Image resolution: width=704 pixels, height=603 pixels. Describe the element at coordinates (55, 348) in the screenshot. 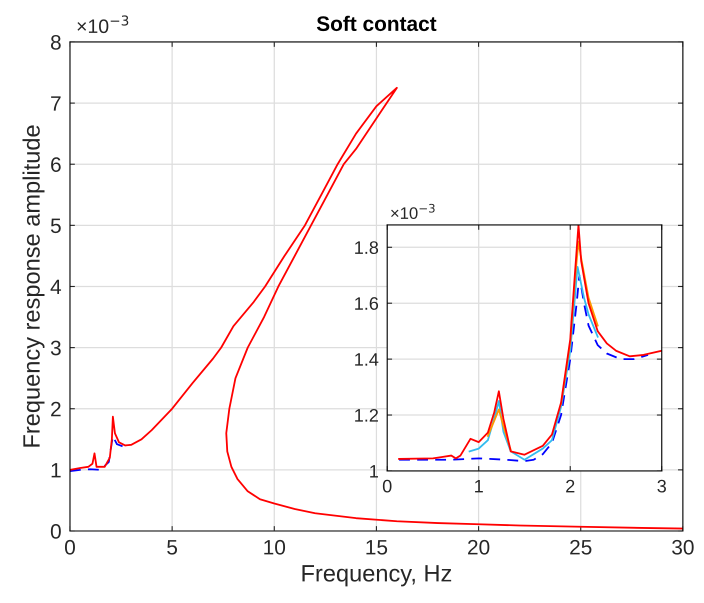

I see `y-tick-label: 3` at that location.